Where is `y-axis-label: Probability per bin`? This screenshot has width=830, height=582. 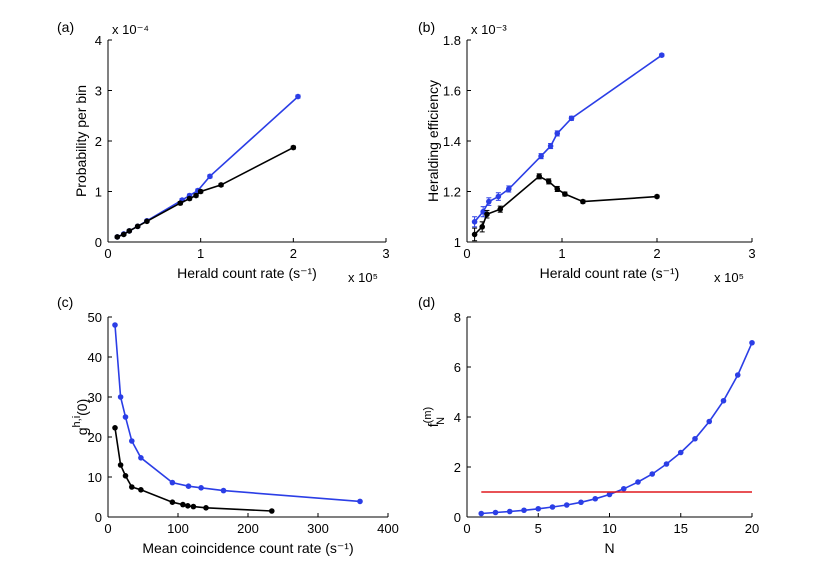 y-axis-label: Probability per bin is located at coordinates (81, 141).